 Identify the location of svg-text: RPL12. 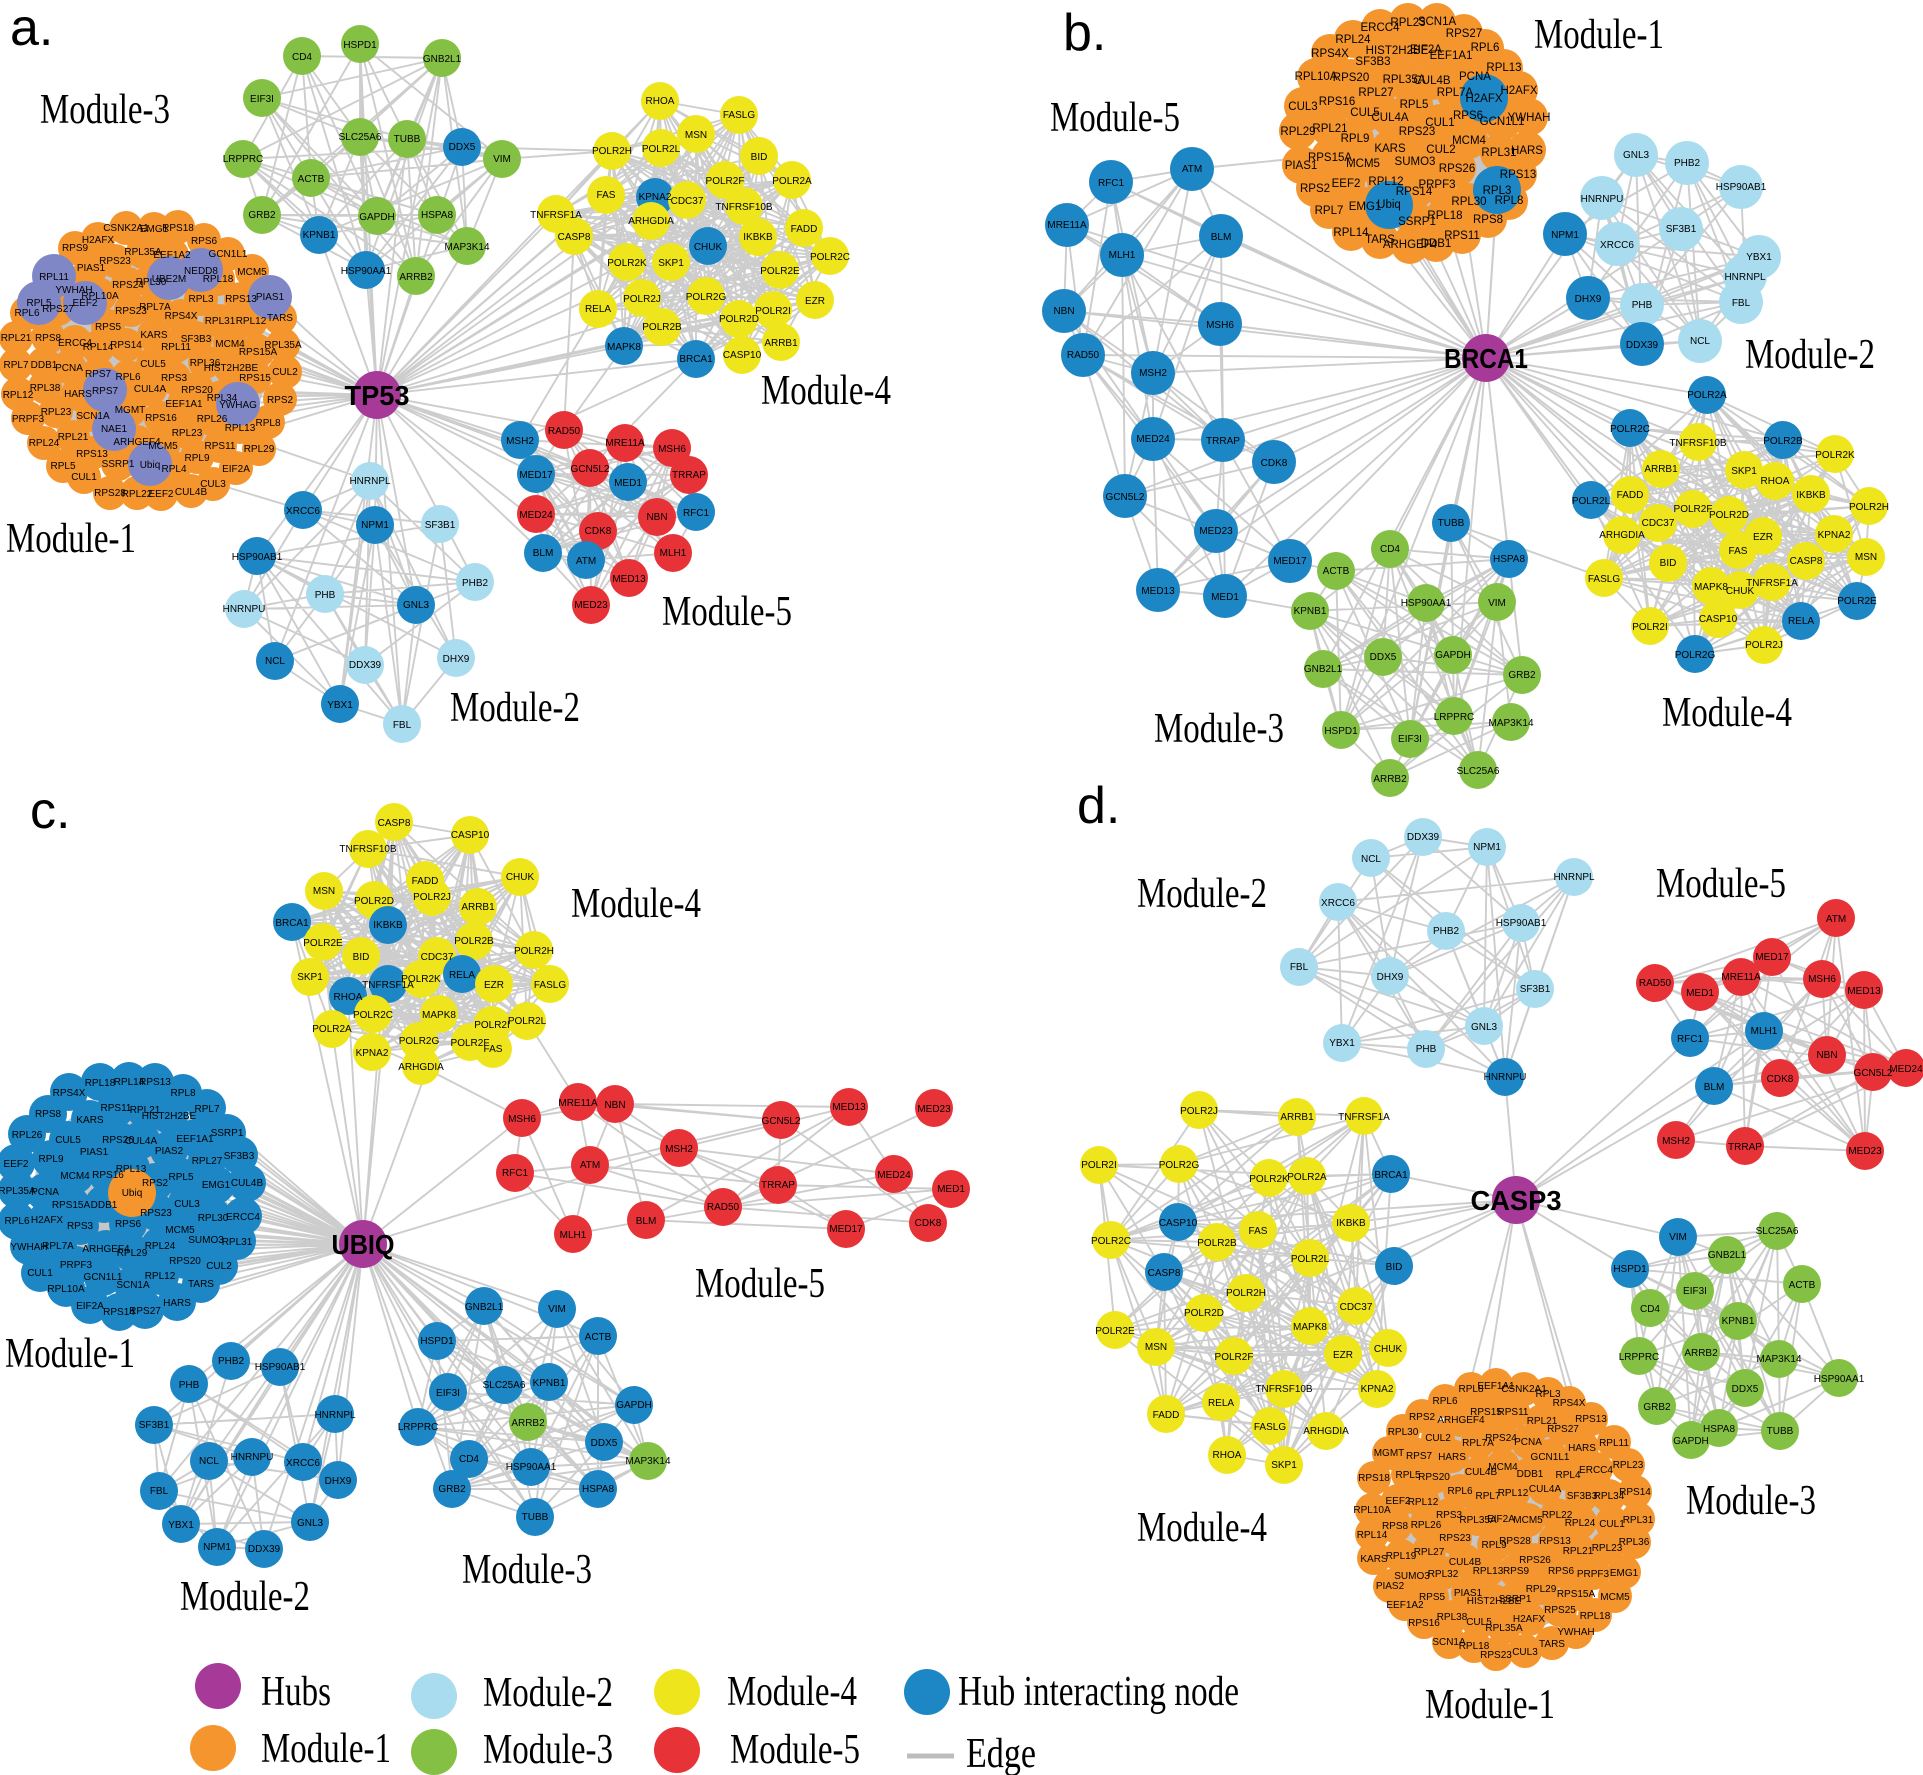
(1385, 182).